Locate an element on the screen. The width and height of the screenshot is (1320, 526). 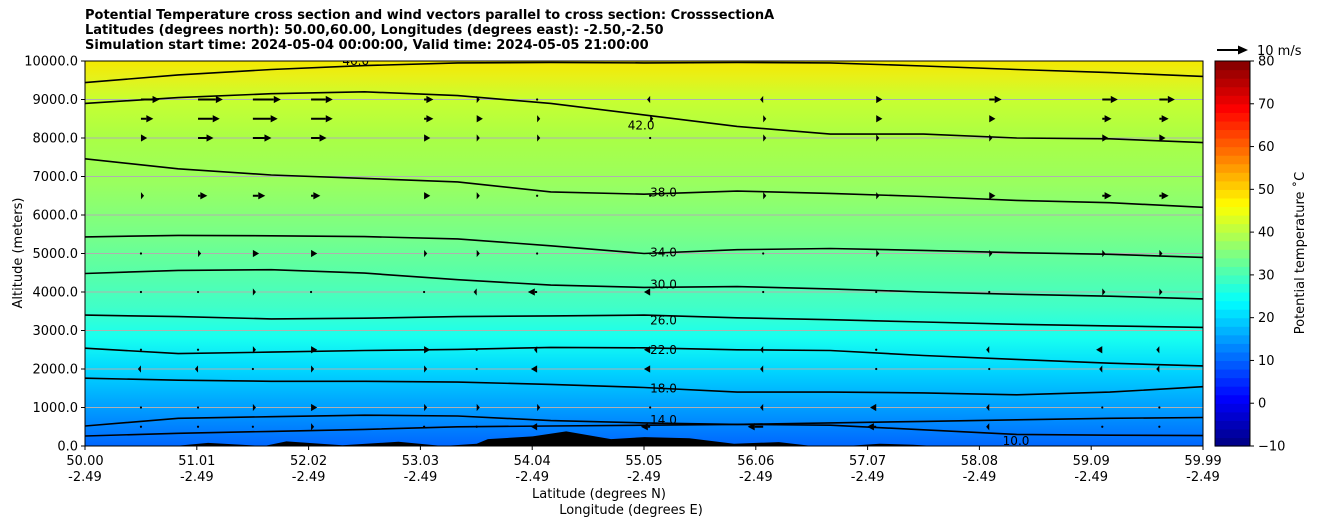
colorbar-tick-label: 50 is located at coordinates (1266, 190).